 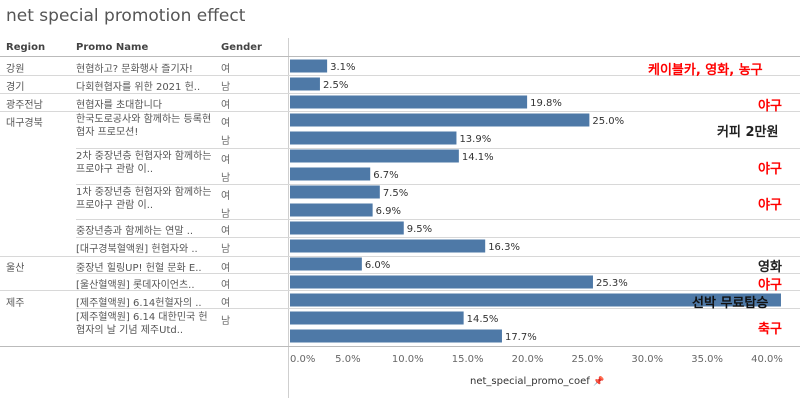 What do you see at coordinates (419, 229) in the screenshot?
I see `bar-value-label: 9.5%` at bounding box center [419, 229].